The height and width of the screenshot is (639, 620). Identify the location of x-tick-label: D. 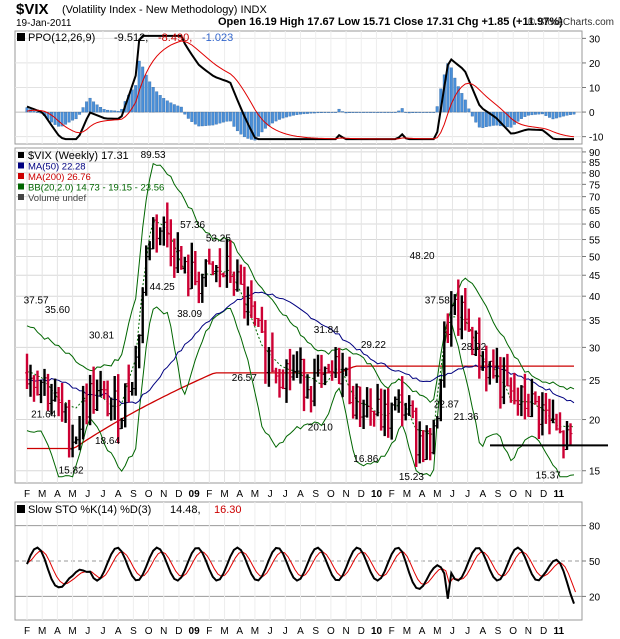
(543, 631).